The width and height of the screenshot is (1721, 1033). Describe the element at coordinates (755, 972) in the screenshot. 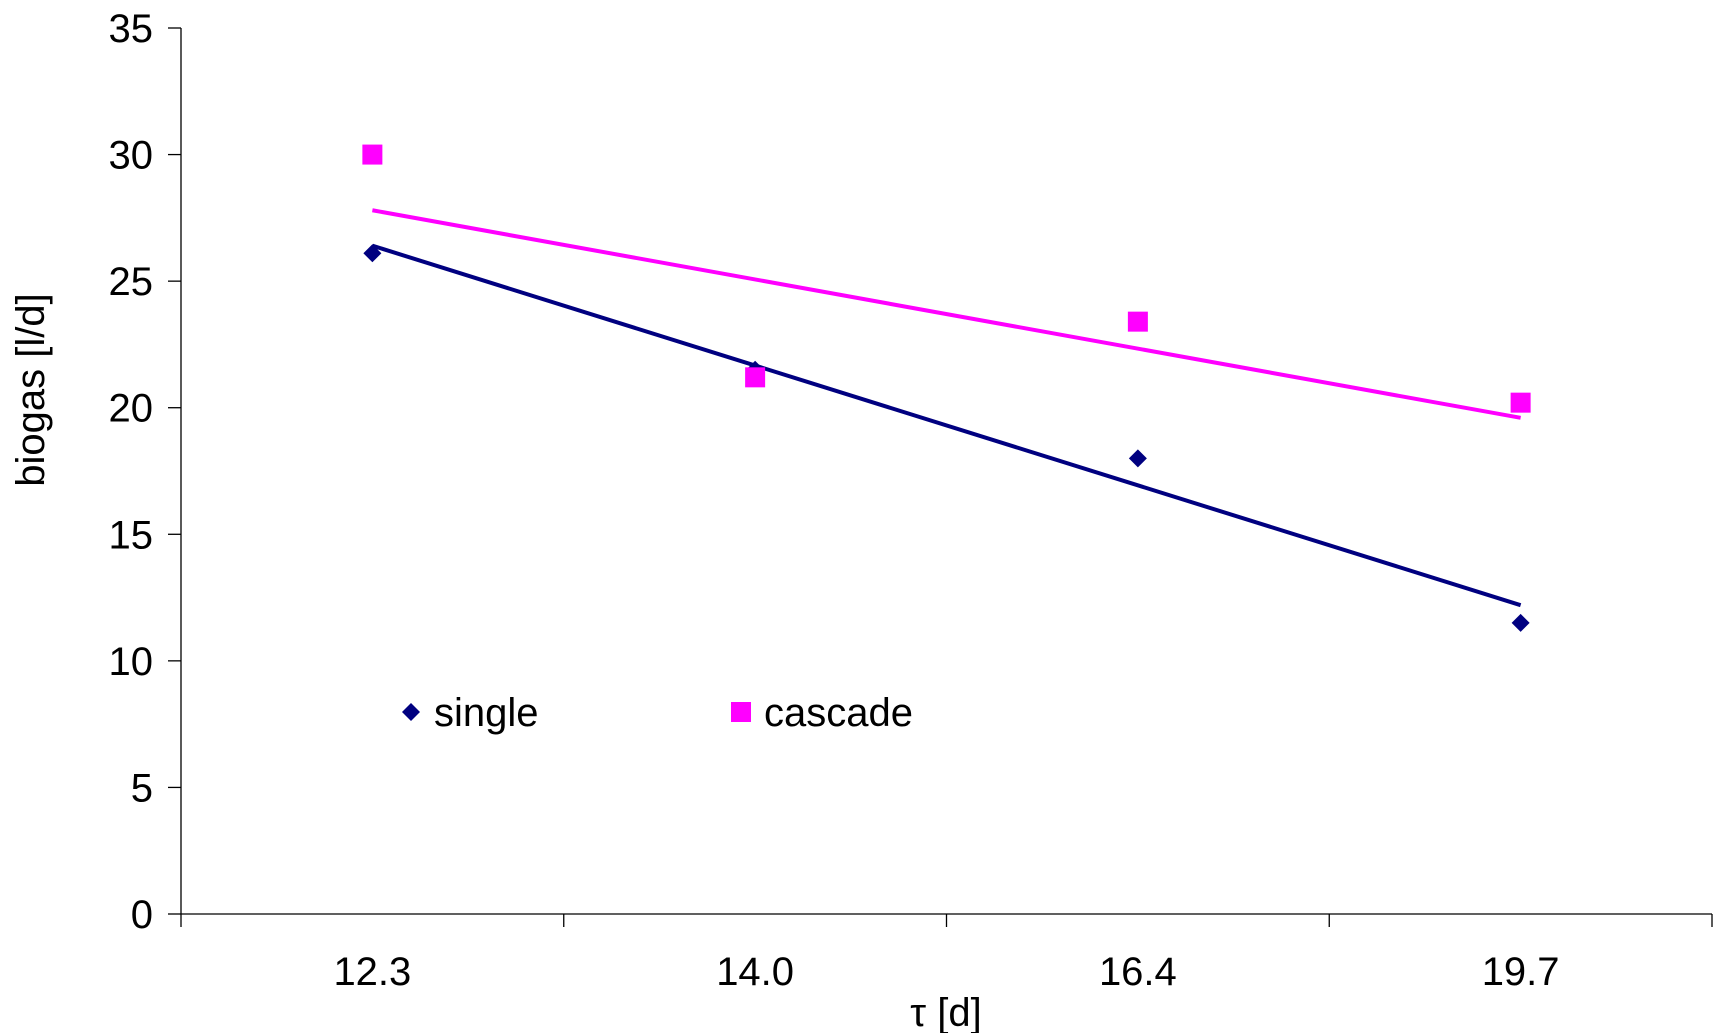

I see `x-tick-label: 14.0` at that location.